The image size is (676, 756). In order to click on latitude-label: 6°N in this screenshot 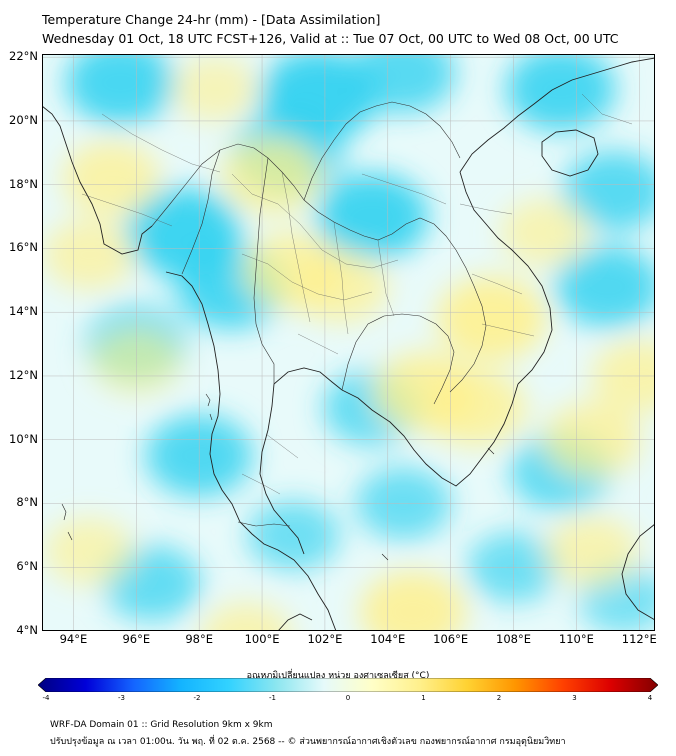, I will do `click(27, 566)`.